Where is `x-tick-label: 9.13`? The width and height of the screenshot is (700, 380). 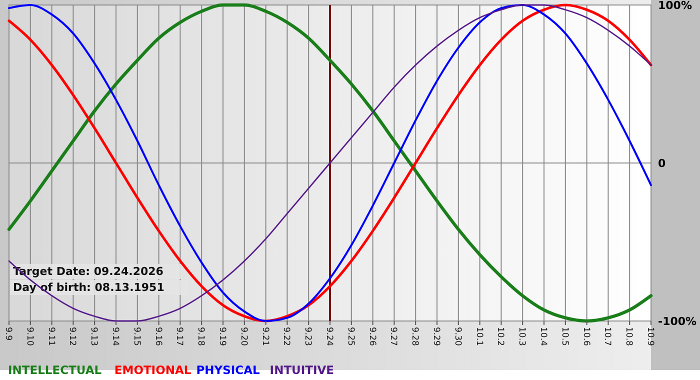
x-tick-label: 9.13 is located at coordinates (93, 336).